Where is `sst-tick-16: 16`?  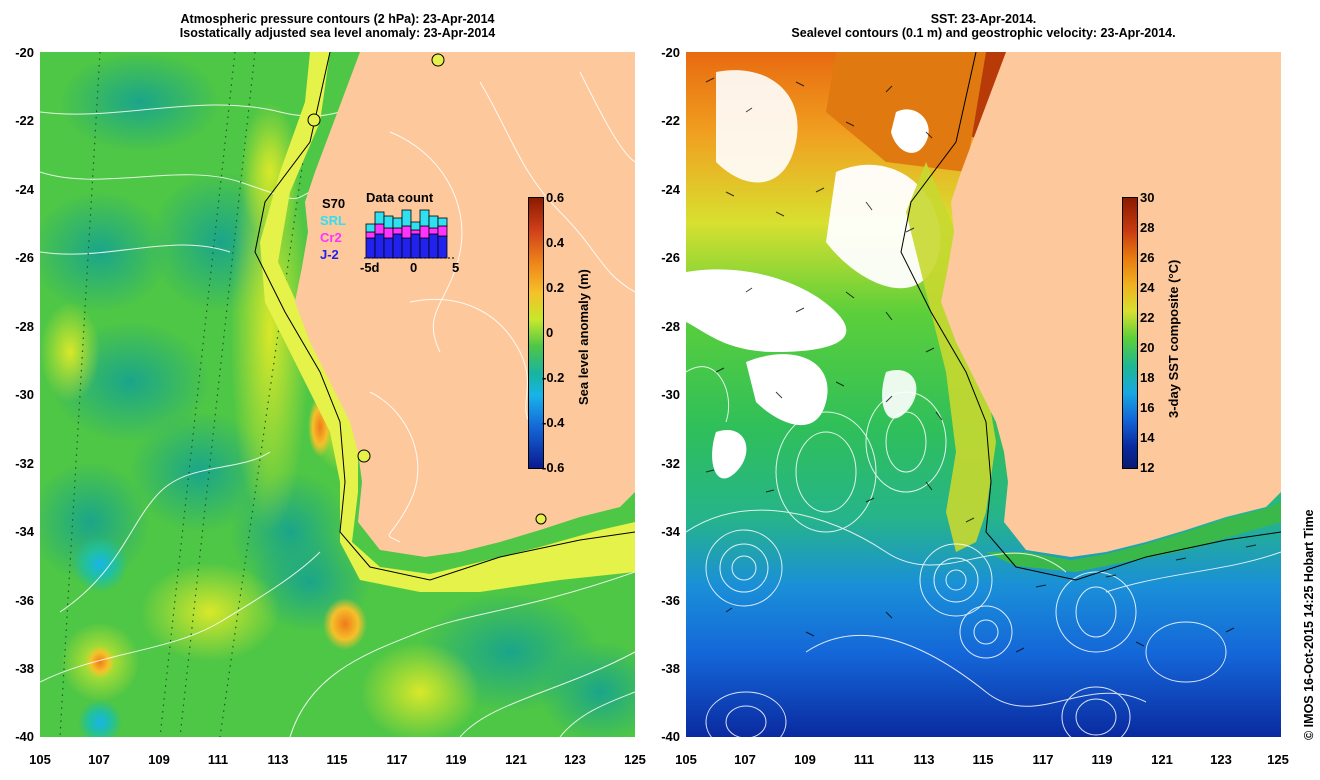 sst-tick-16: 16 is located at coordinates (1147, 407).